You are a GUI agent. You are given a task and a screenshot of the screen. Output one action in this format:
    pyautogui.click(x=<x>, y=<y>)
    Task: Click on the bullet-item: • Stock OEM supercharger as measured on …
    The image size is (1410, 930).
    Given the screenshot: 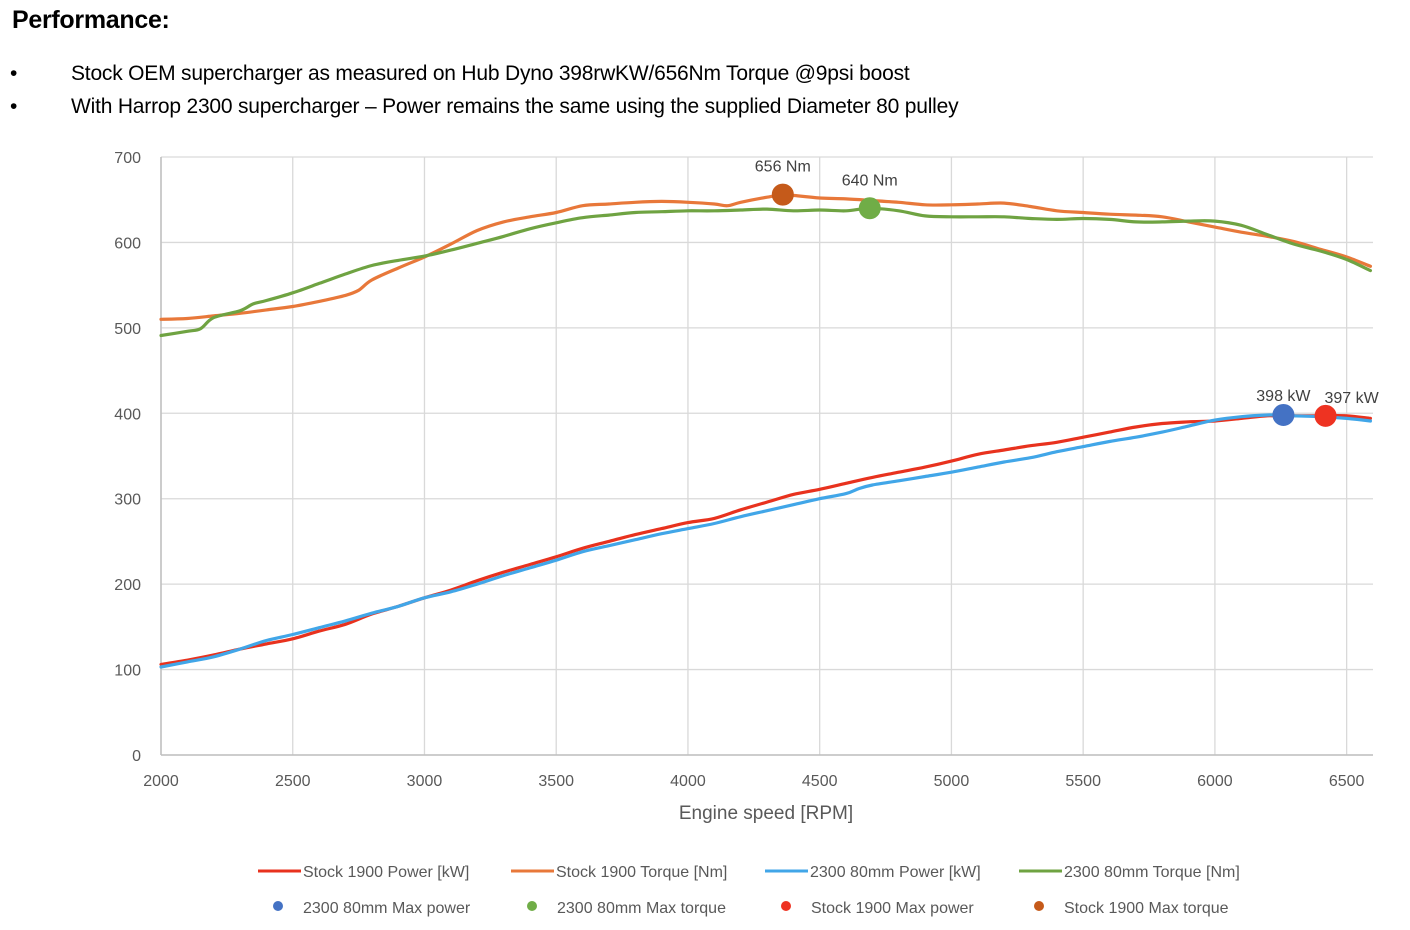 What is the action you would take?
    pyautogui.click(x=700, y=78)
    